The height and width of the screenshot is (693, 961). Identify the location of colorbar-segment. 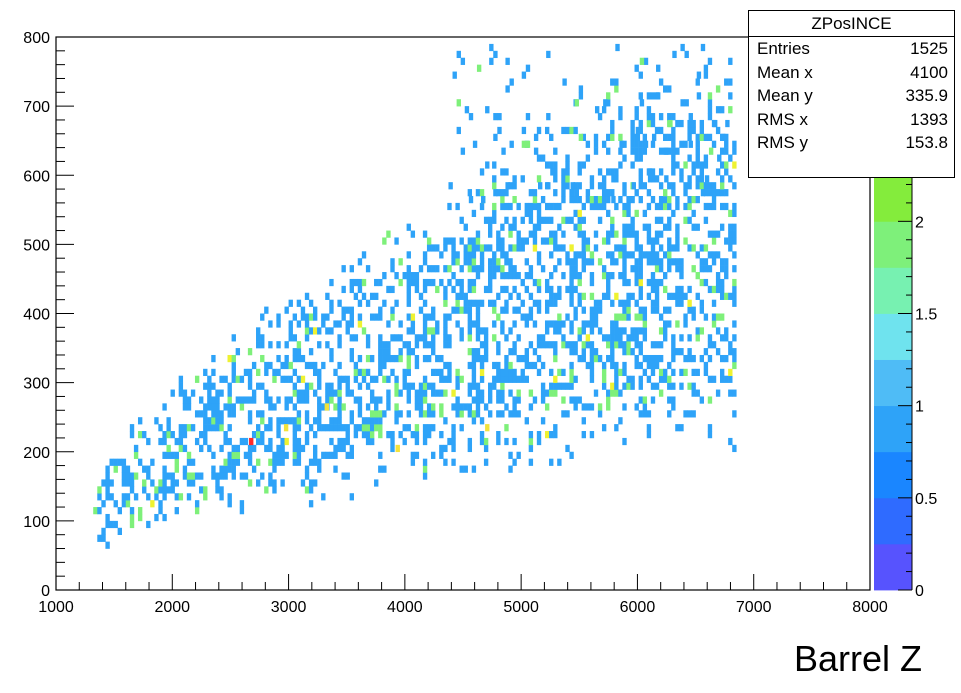
(893, 475).